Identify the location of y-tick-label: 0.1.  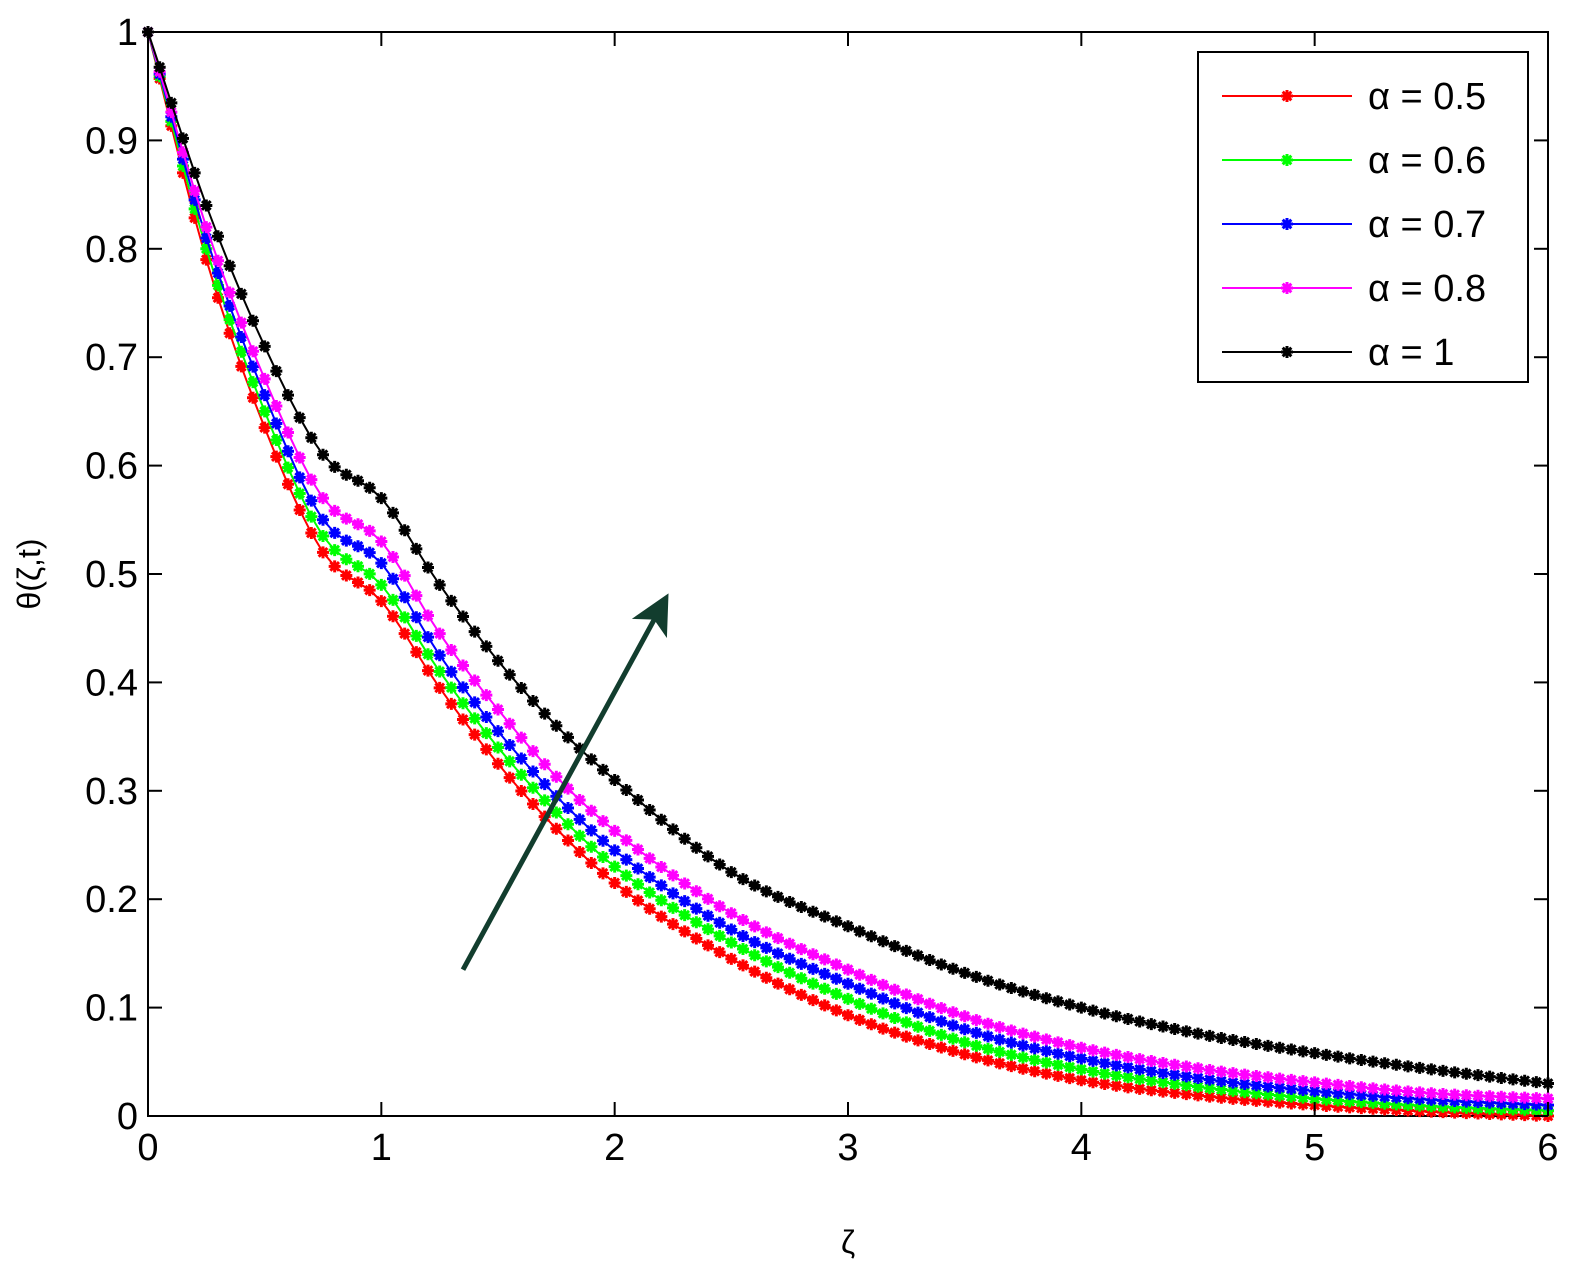
(111, 1009).